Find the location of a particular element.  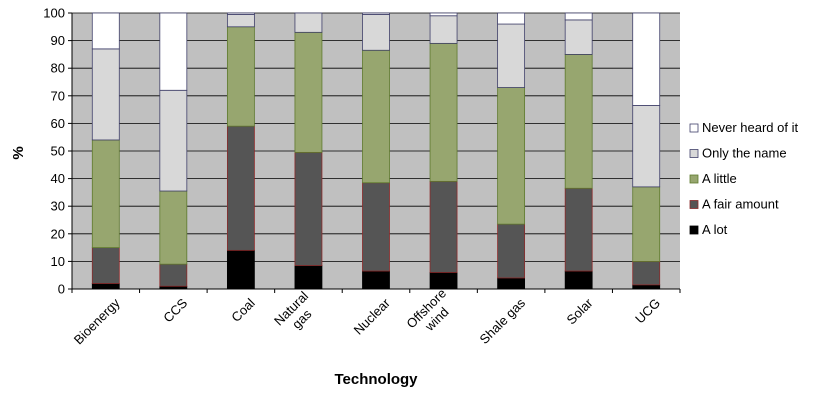

y-tick-label: 60 is located at coordinates (58, 123).